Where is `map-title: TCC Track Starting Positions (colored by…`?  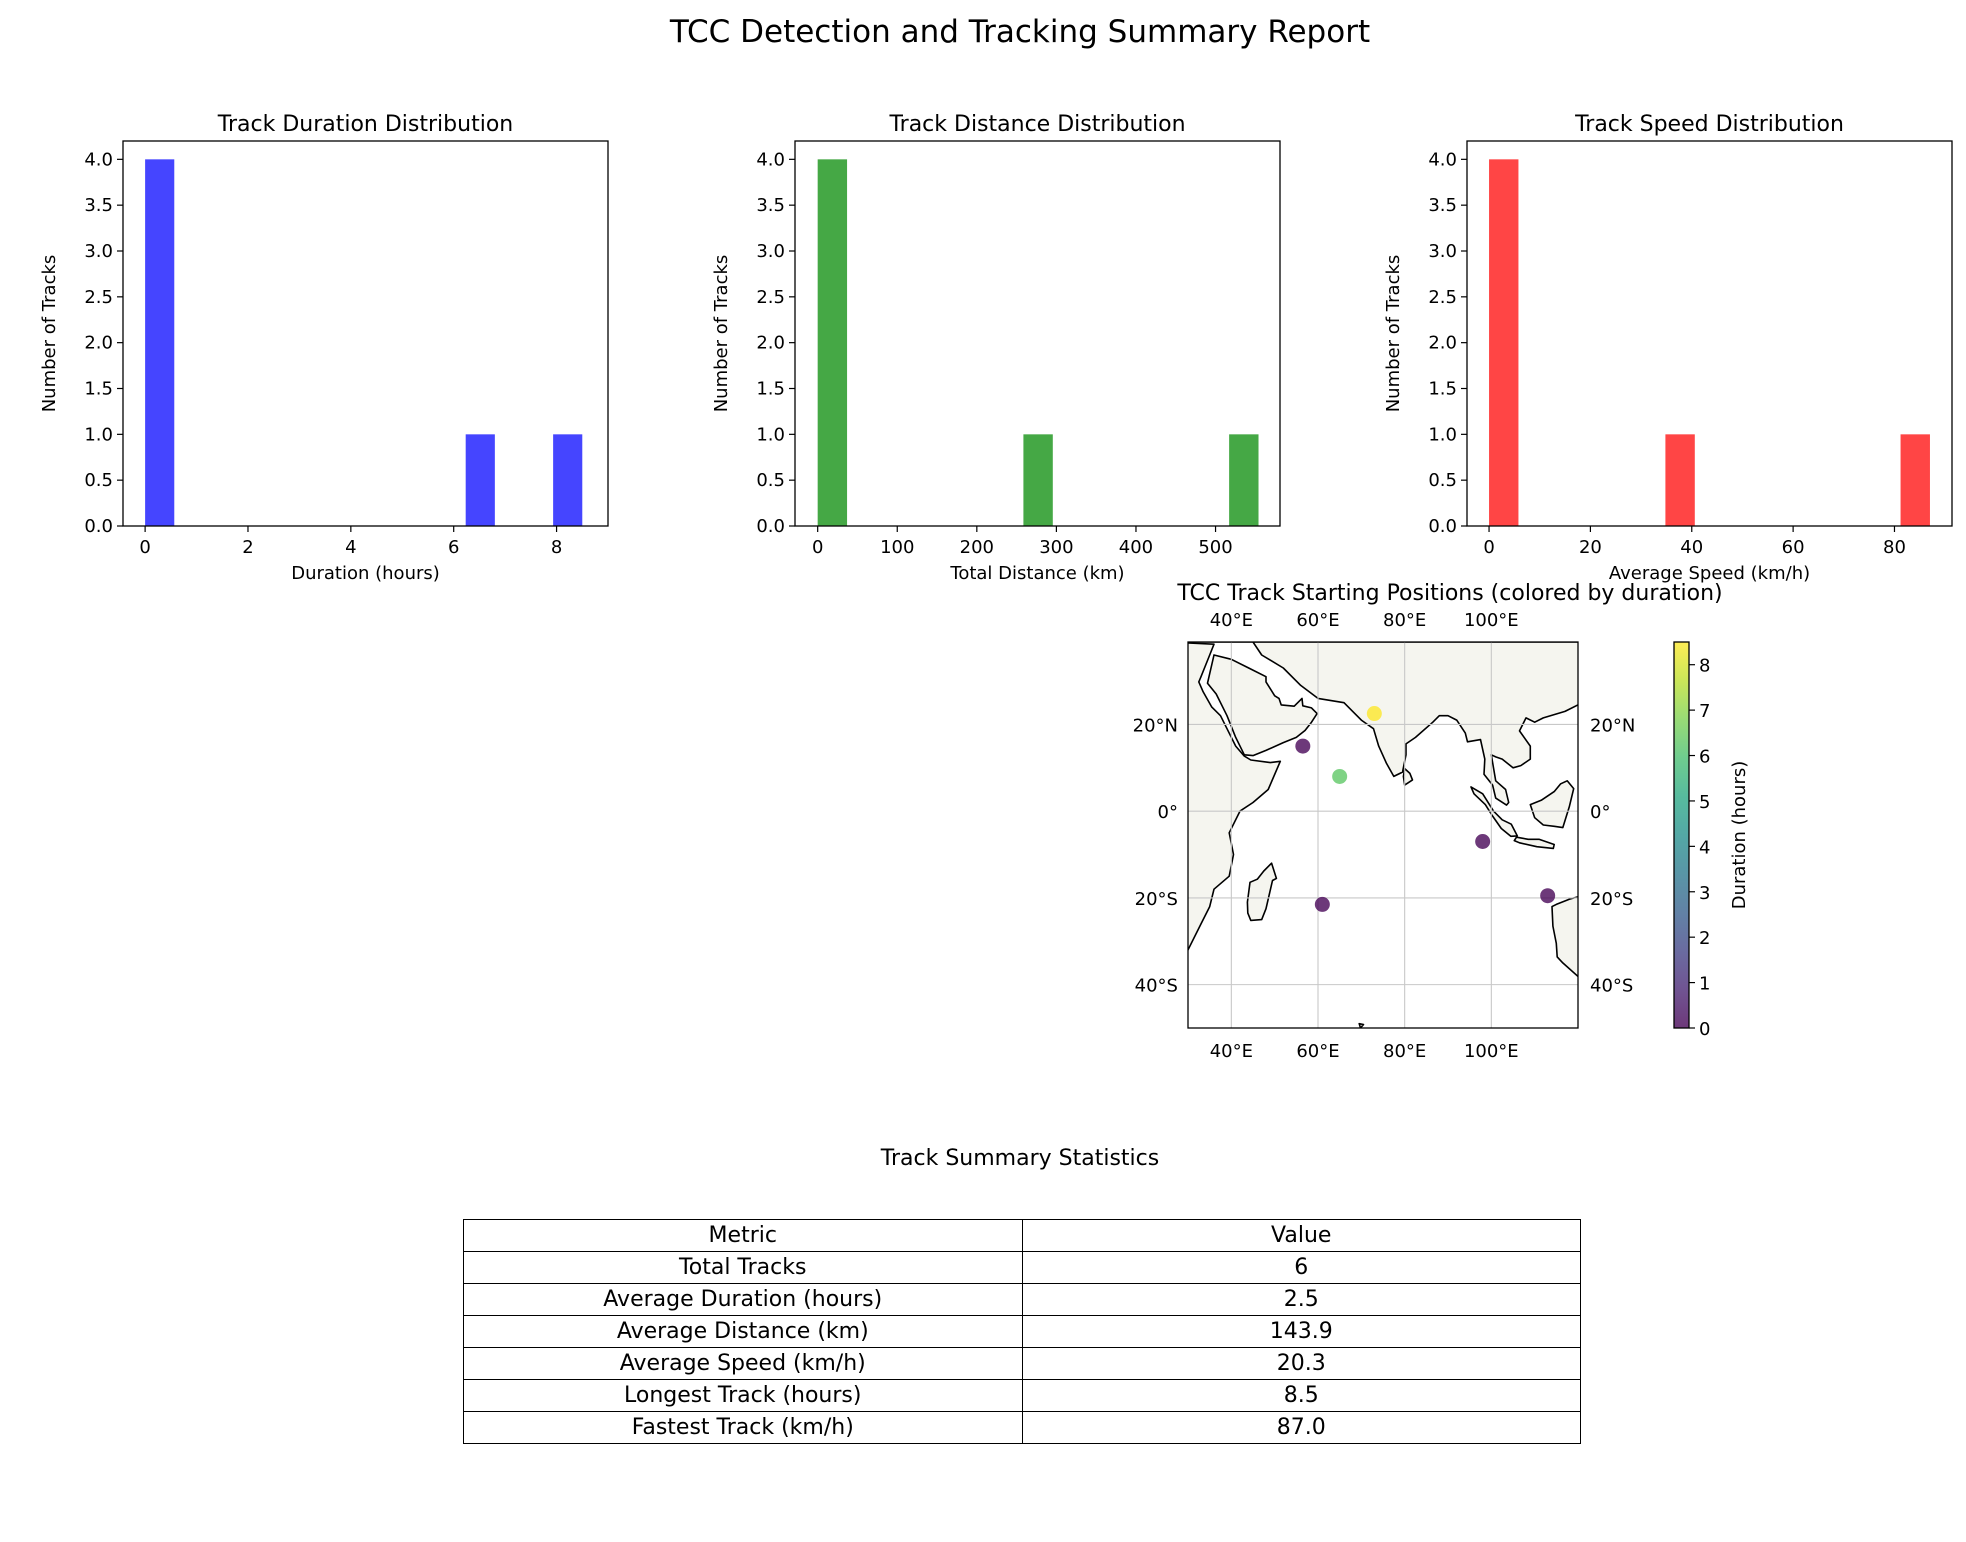 map-title: TCC Track Starting Positions (colored by… is located at coordinates (1449, 593).